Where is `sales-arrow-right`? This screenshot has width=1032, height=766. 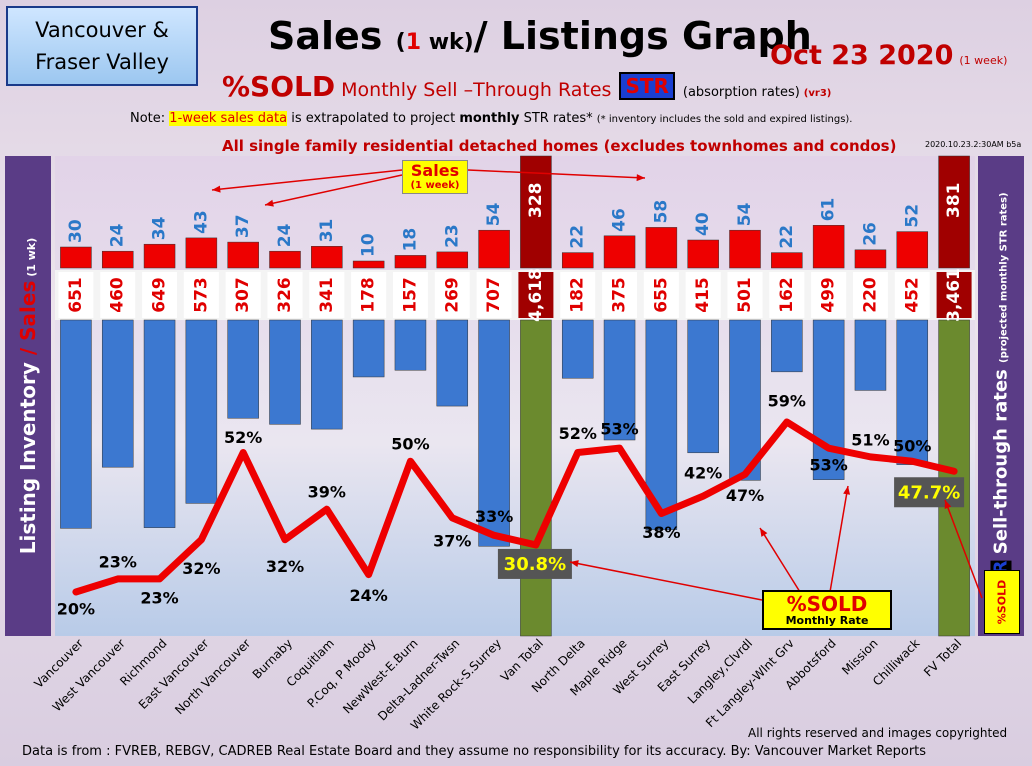 sales-arrow-right is located at coordinates (556, 174).